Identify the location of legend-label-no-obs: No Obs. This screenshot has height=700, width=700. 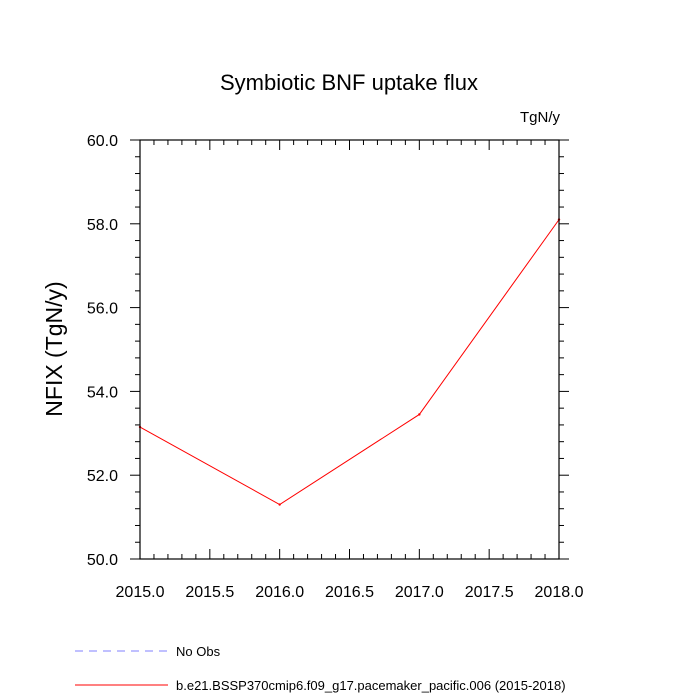
(198, 651).